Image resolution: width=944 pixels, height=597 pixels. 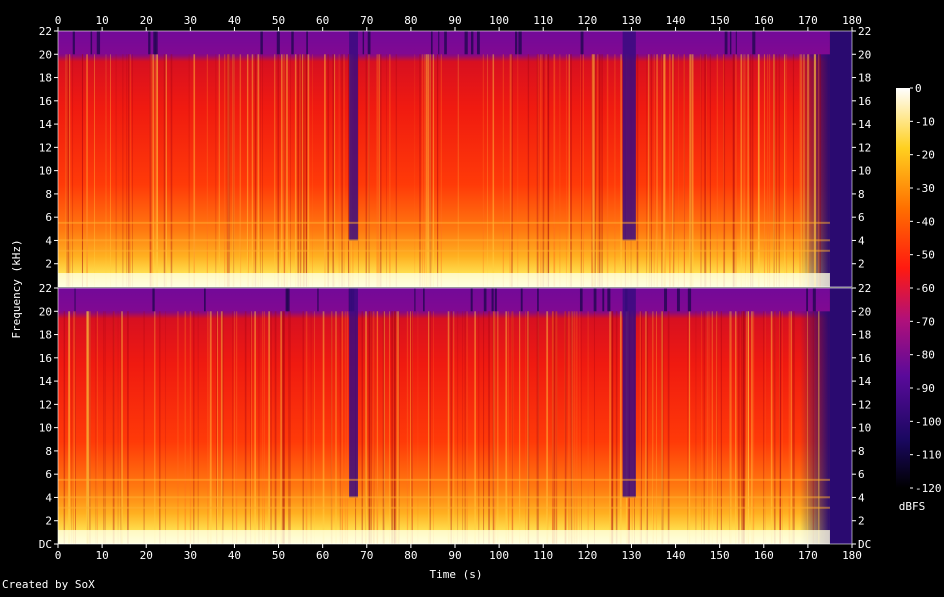 I want to click on x-tick-label: 30, so click(x=190, y=555).